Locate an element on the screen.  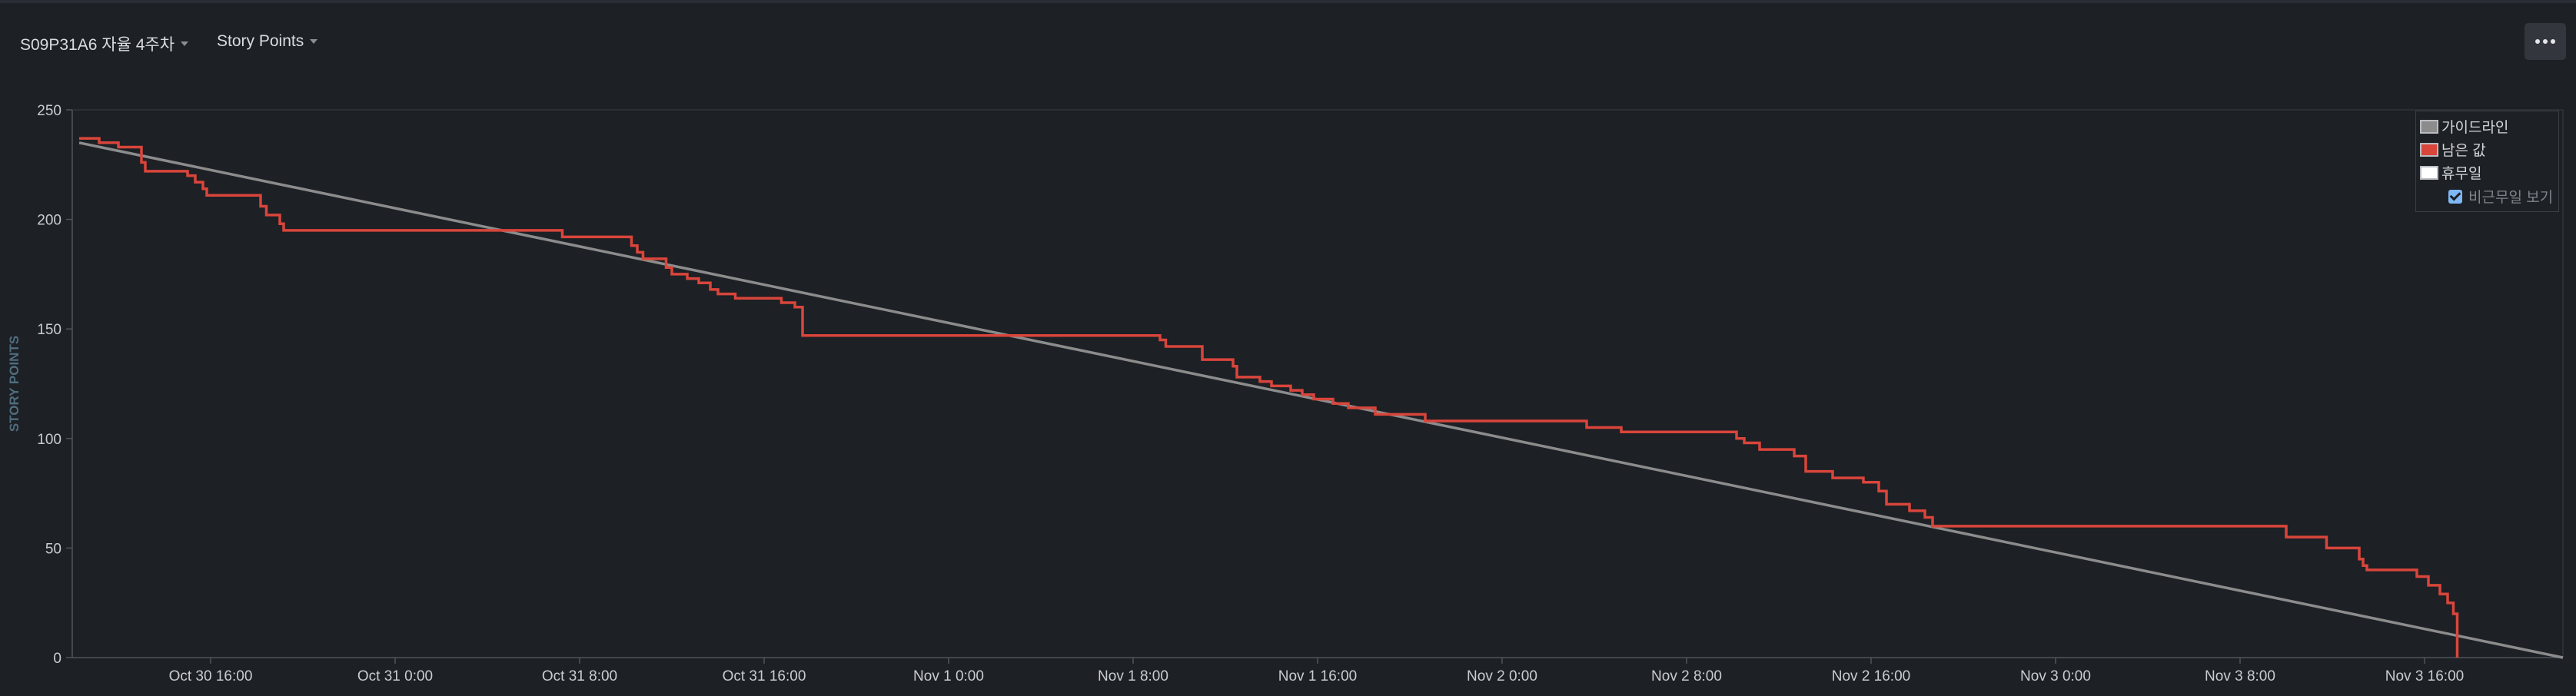
x-tick-label: Nov 3 8:00 is located at coordinates (2240, 676).